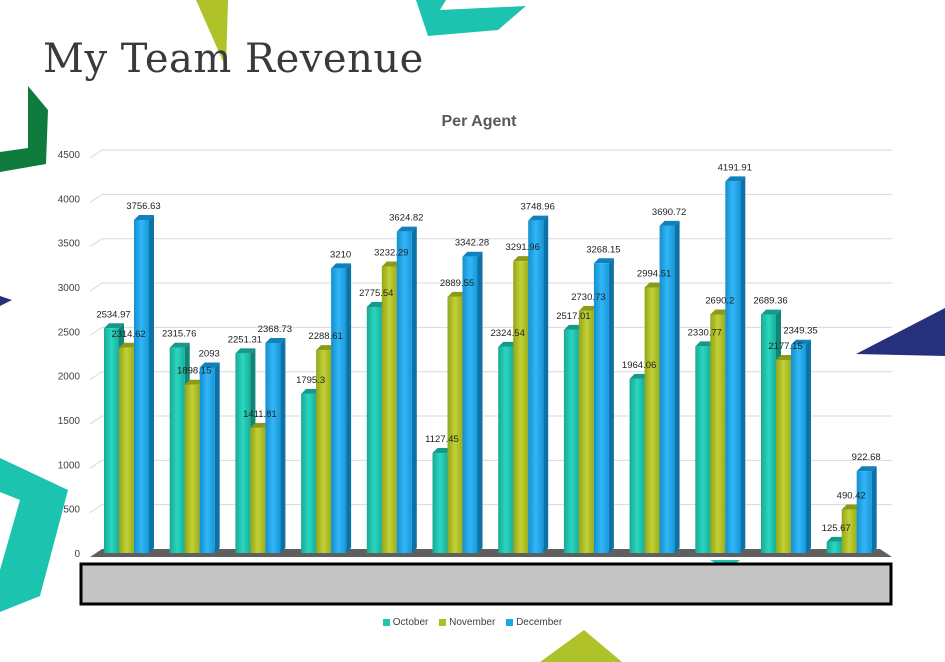 The image size is (945, 662). I want to click on legend-item-december: December, so click(534, 622).